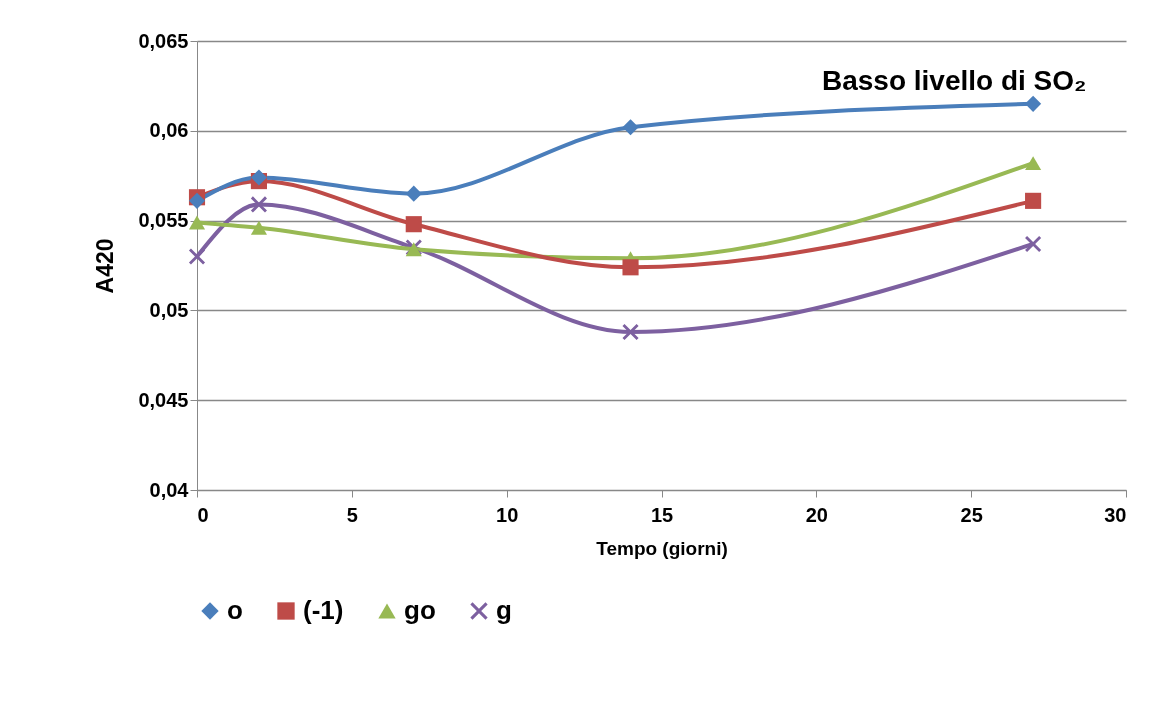 The width and height of the screenshot is (1161, 704). I want to click on legend-label: go, so click(420, 610).